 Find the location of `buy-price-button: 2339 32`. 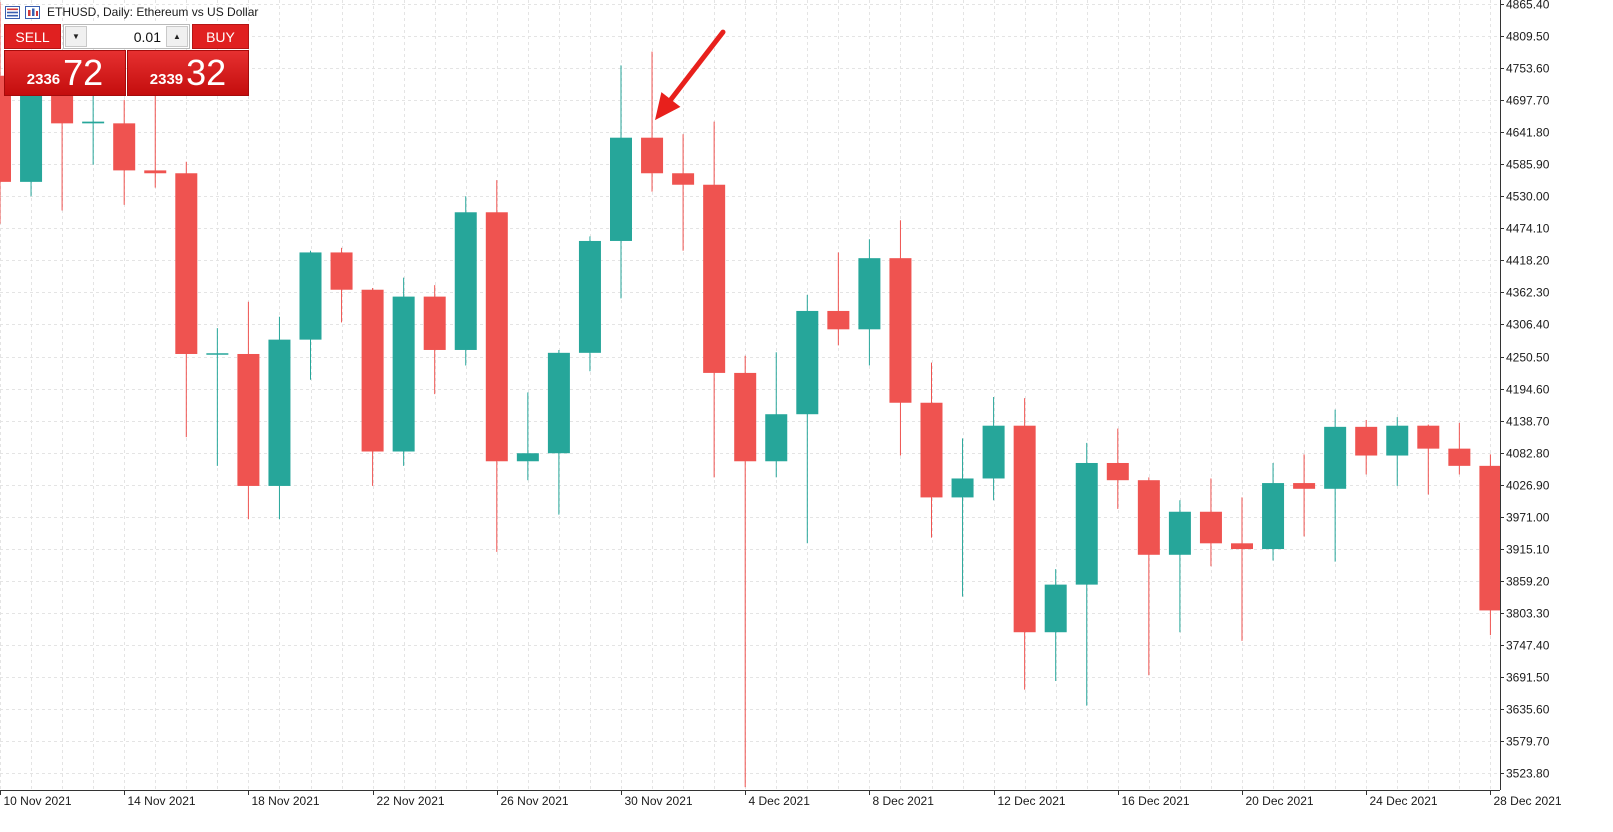

buy-price-button: 2339 32 is located at coordinates (188, 73).